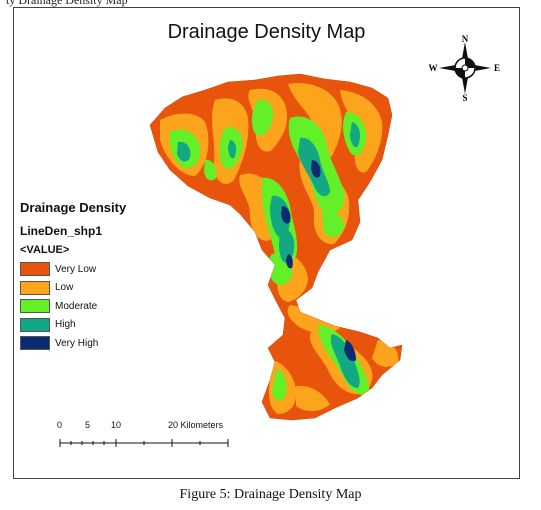 This screenshot has height=510, width=541. I want to click on scale-label-20: 20 Kilometers, so click(196, 425).